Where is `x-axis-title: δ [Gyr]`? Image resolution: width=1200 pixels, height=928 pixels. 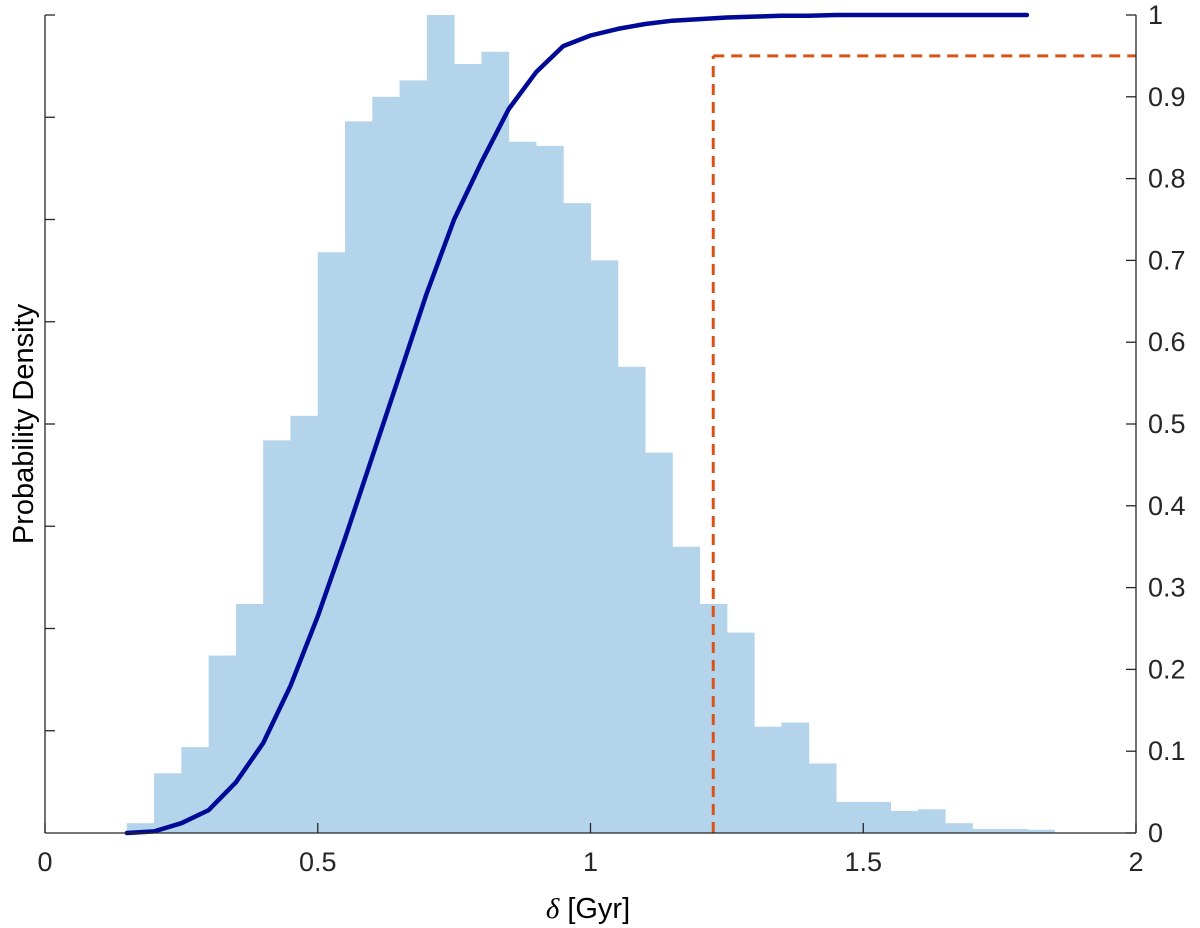 x-axis-title: δ [Gyr] is located at coordinates (588, 909).